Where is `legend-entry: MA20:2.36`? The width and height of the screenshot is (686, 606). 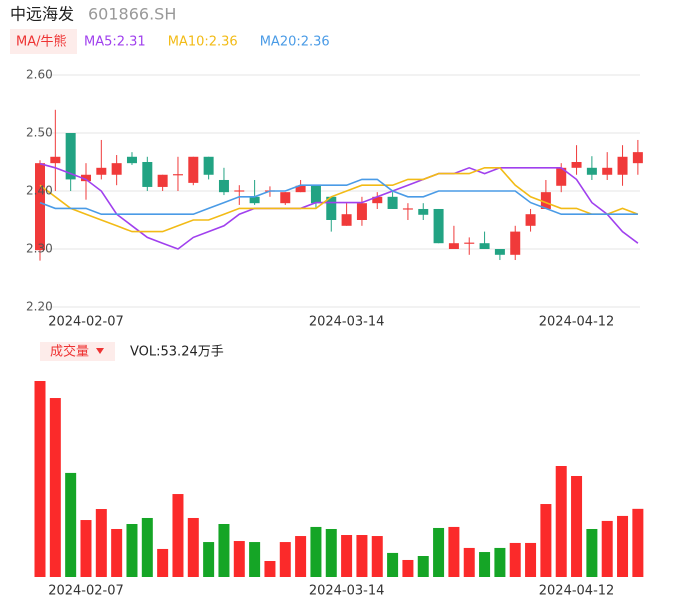
legend-entry: MA20:2.36 is located at coordinates (295, 42).